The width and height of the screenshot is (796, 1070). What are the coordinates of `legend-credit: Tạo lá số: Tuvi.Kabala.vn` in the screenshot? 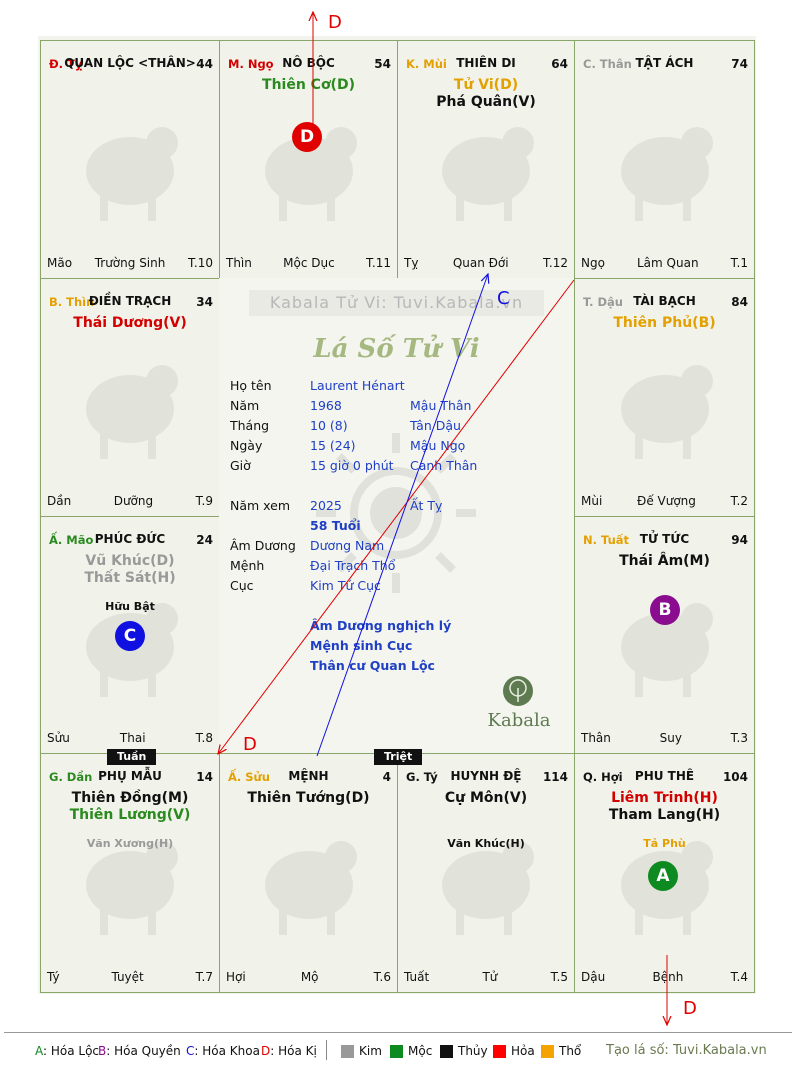 It's located at (686, 1050).